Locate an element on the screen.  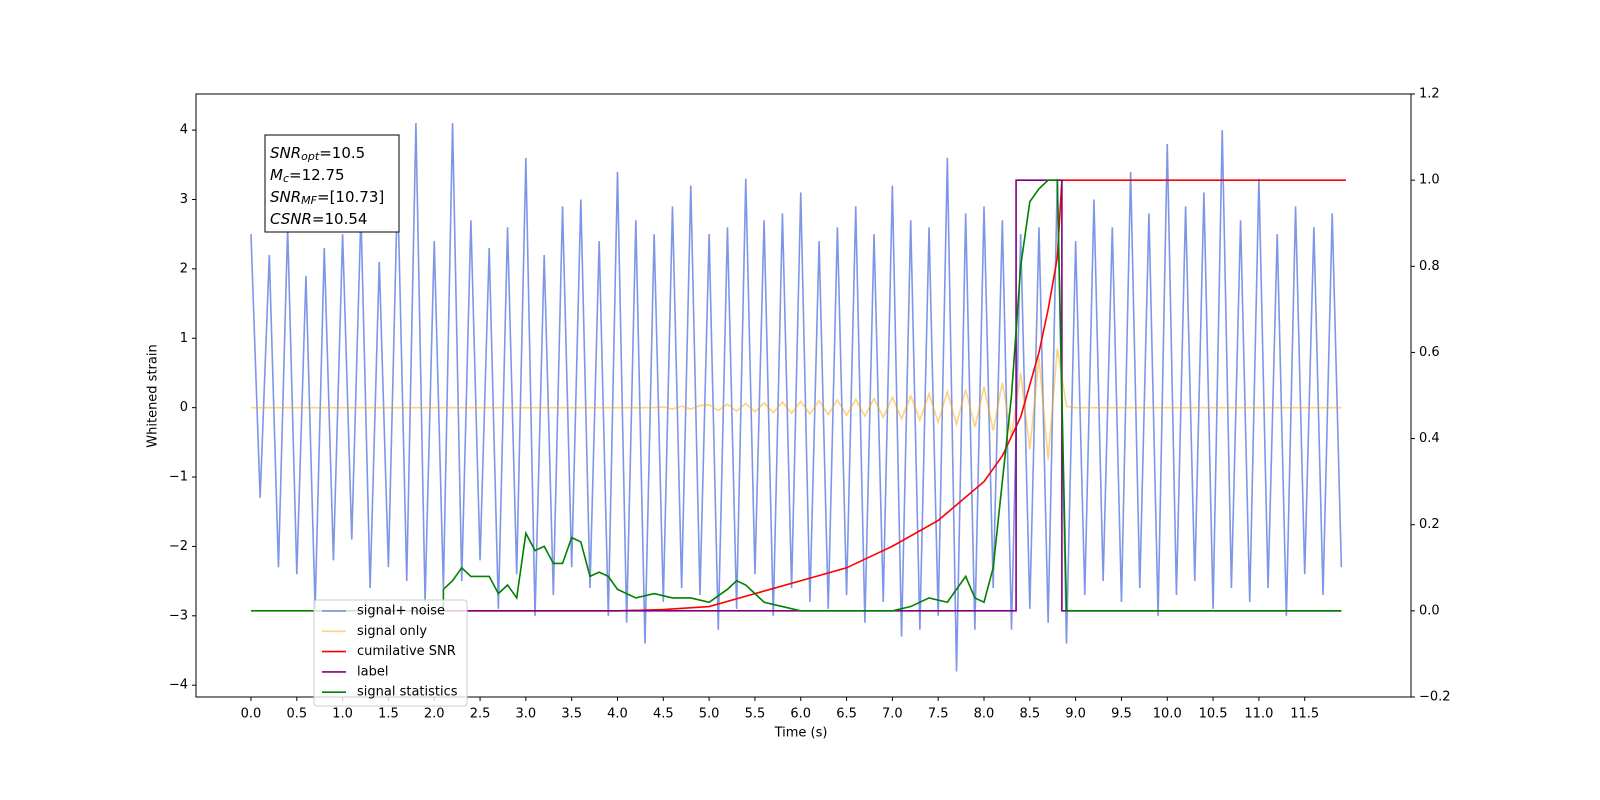
y2-tick-label: −0.2 is located at coordinates (1435, 697).